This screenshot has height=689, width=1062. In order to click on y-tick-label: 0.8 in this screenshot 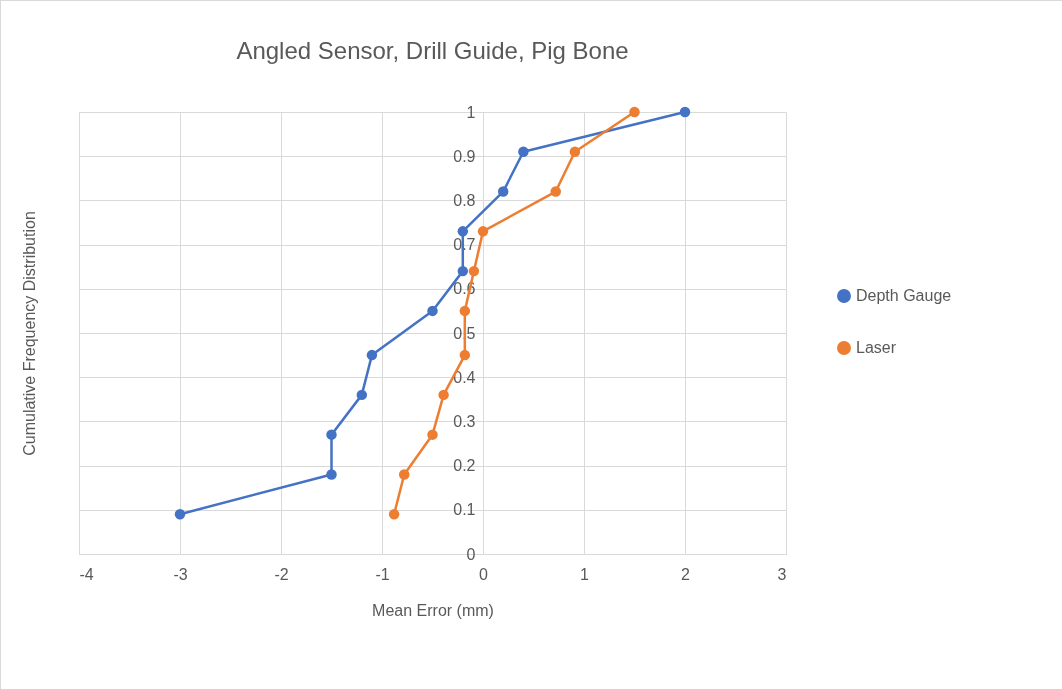, I will do `click(464, 200)`.